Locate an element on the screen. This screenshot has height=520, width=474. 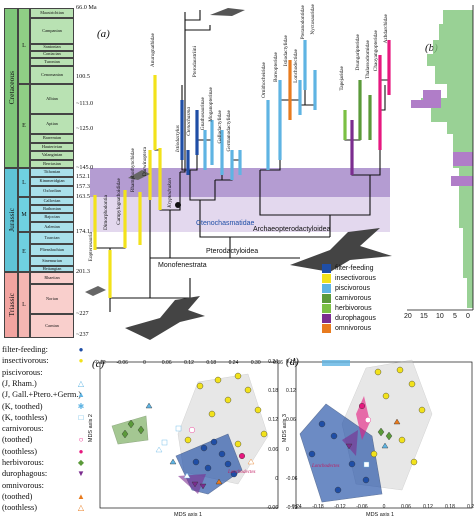
axis-tick-label: 0.06 is located at coordinates (273, 449).